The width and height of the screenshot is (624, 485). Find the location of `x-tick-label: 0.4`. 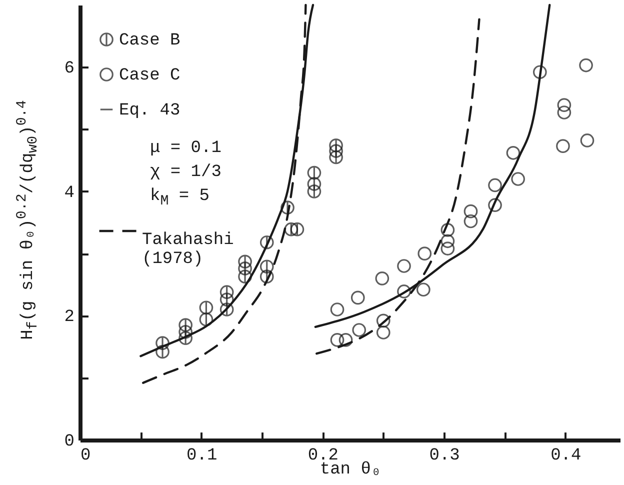

x-tick-label: 0.4 is located at coordinates (566, 456).